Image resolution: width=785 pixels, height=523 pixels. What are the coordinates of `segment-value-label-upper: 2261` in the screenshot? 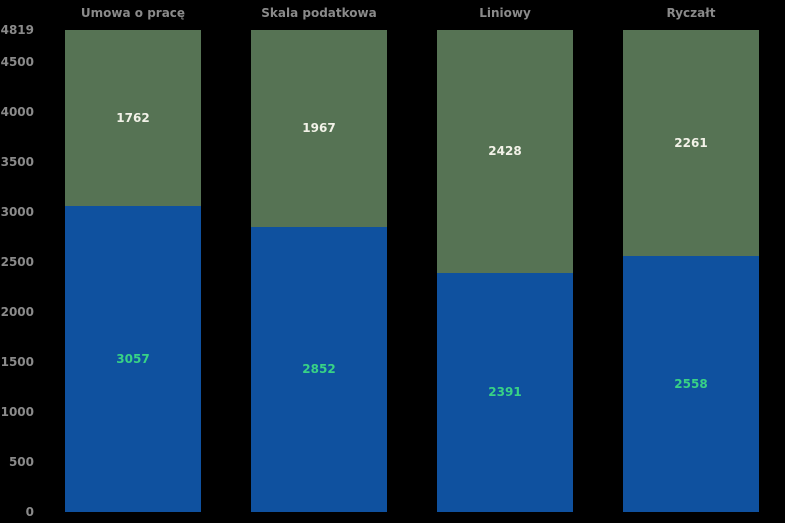 It's located at (691, 143).